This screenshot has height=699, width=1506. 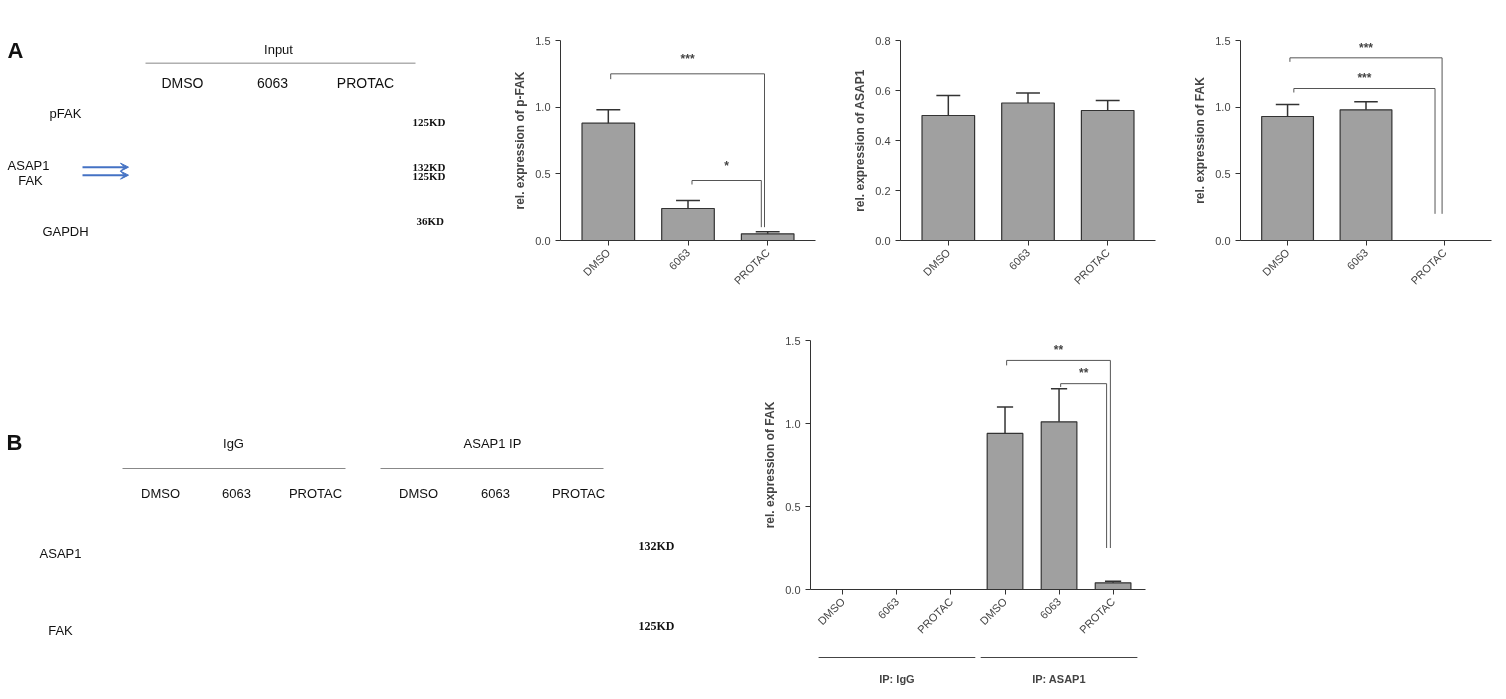 I want to click on text: IgG, so click(x=233, y=443).